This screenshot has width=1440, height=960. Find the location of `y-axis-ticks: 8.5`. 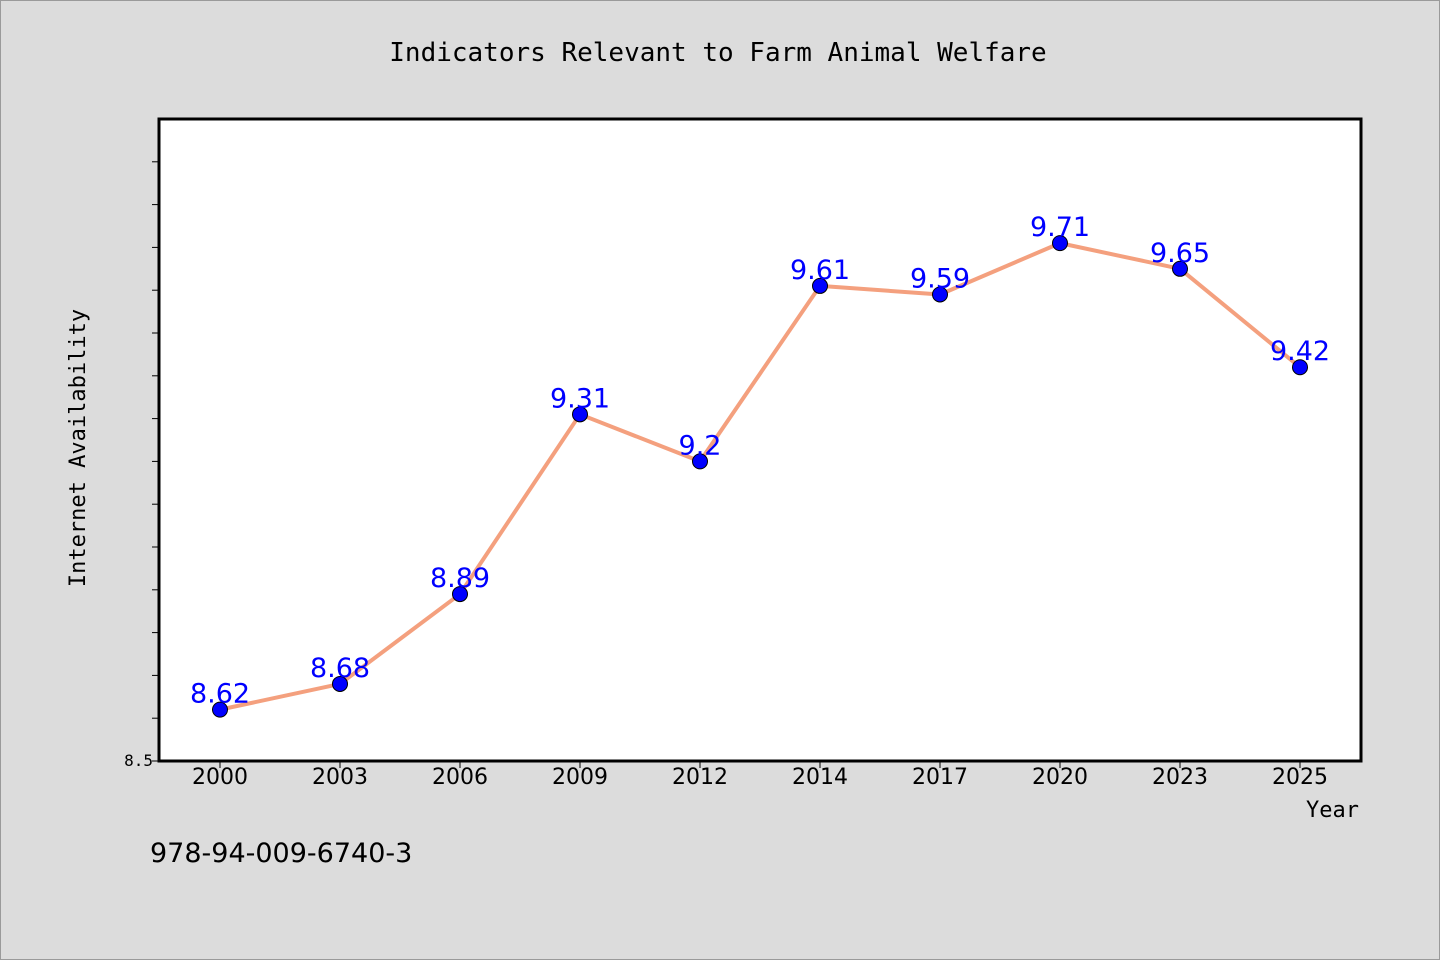

y-axis-ticks: 8.5 is located at coordinates (141, 465).